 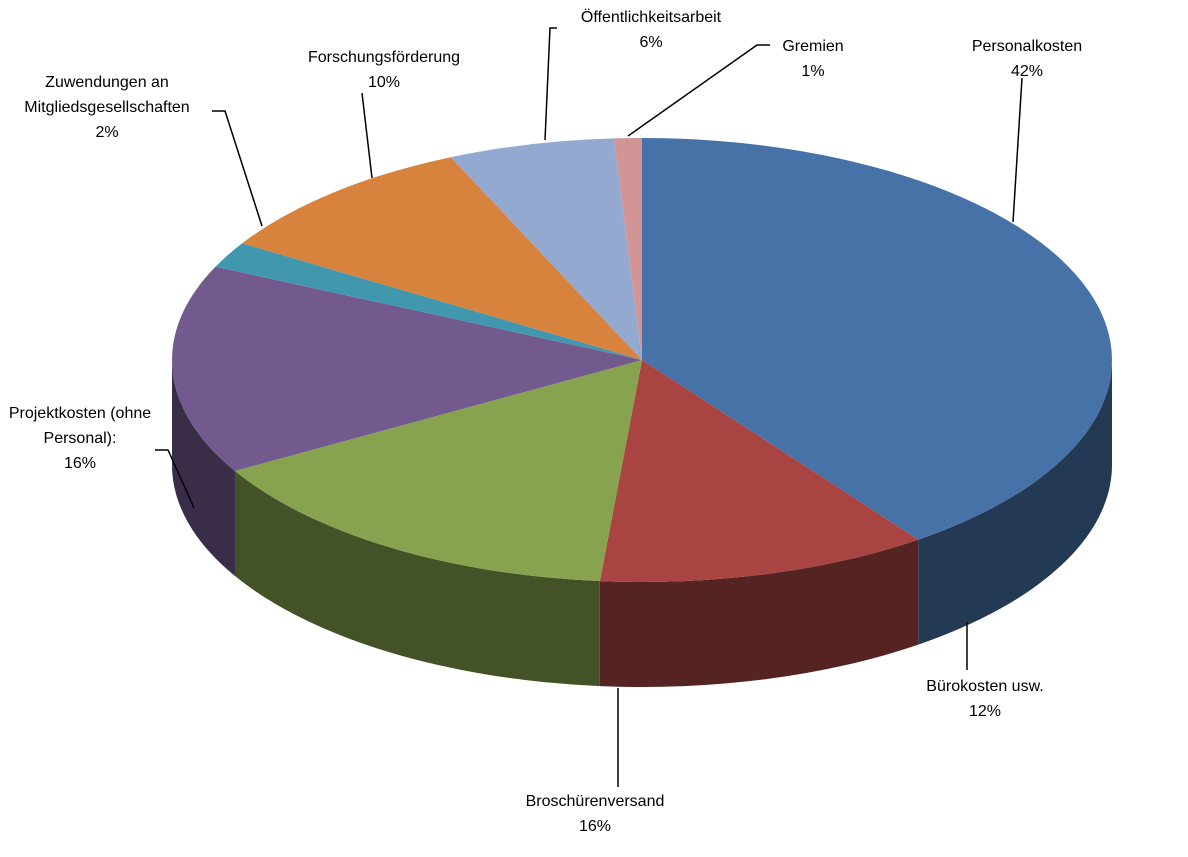 What do you see at coordinates (1027, 46) in the screenshot?
I see `category-label: Personalkosten` at bounding box center [1027, 46].